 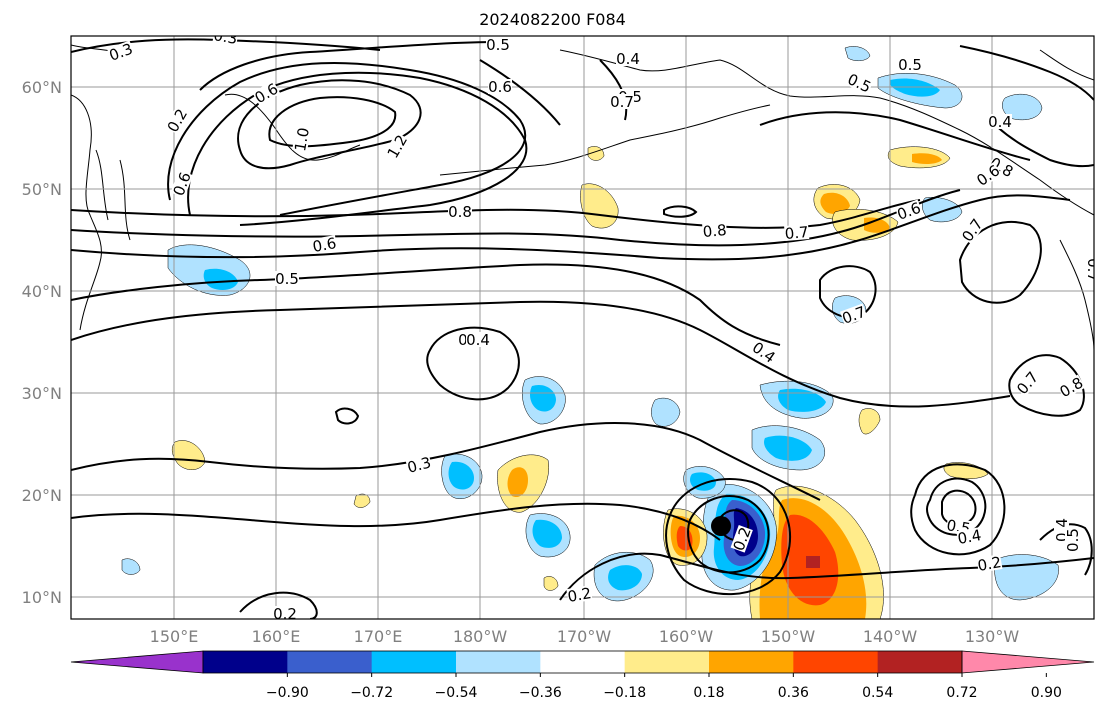 What do you see at coordinates (131, 566) in the screenshot?
I see `shade-negative-n` at bounding box center [131, 566].